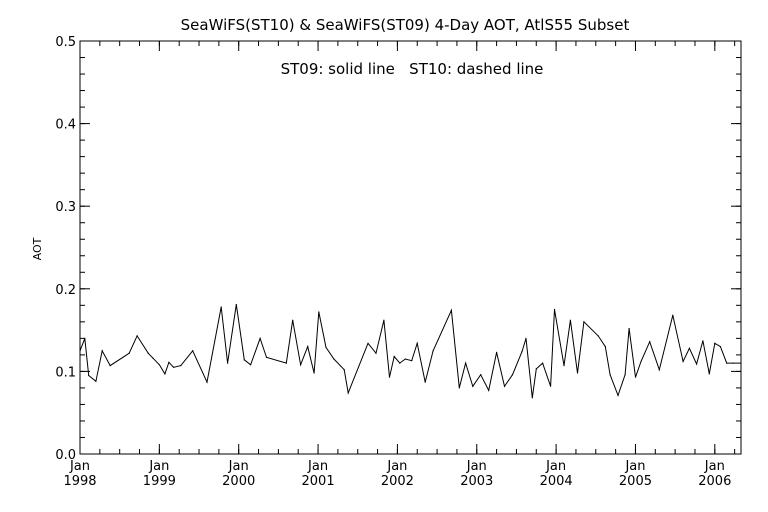  I want to click on x-tick-year-label: 2004, so click(556, 481).